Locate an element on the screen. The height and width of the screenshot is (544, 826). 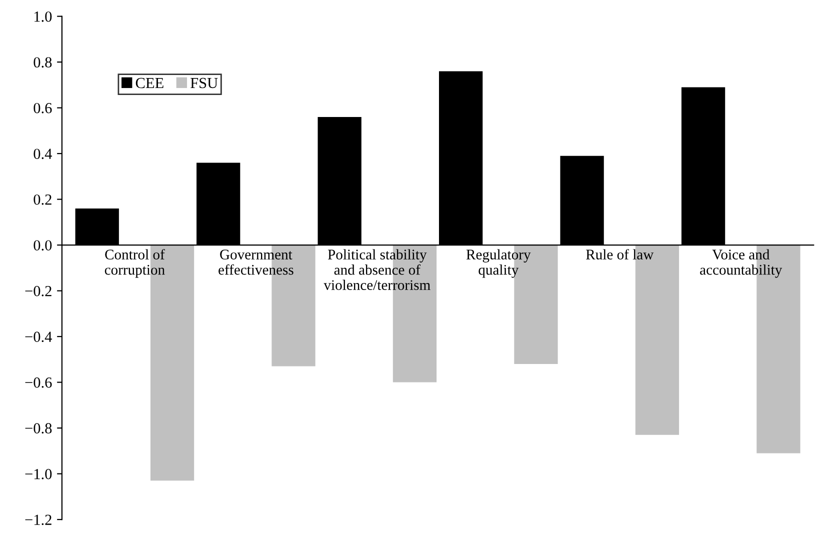
y-tick-label: −0.2 is located at coordinates (38, 291).